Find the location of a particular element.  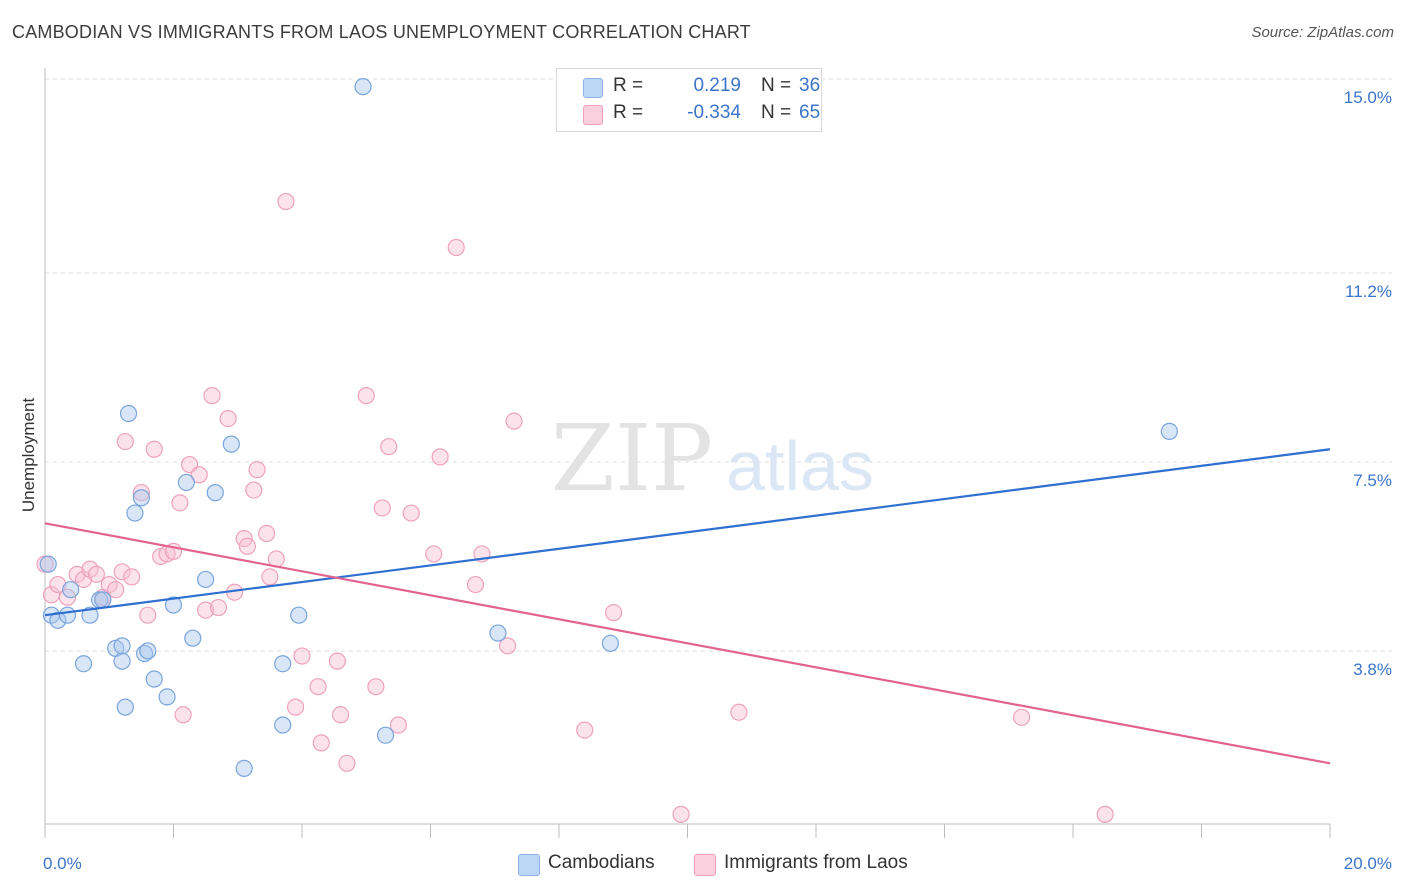

legend-n-value: 65 is located at coordinates (810, 112).